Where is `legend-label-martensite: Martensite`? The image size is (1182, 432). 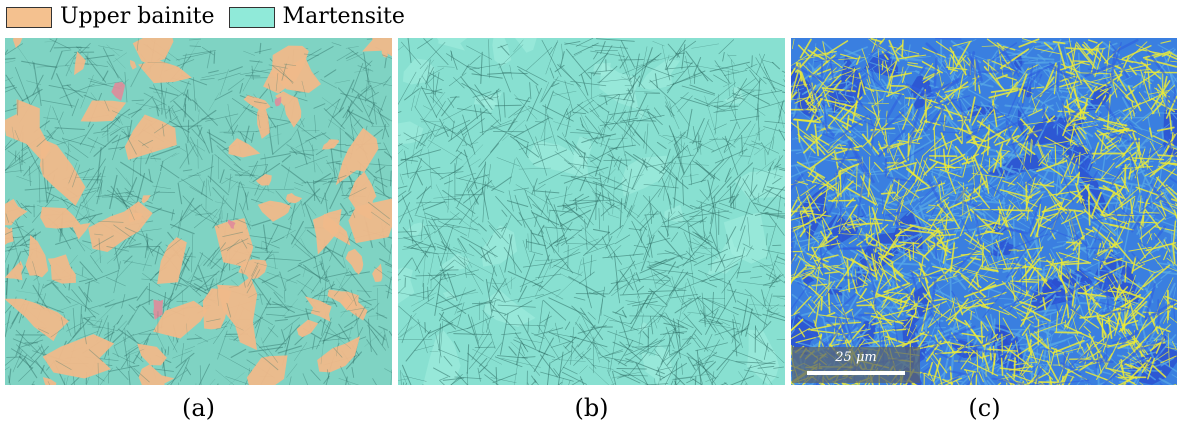
legend-label-martensite: Martensite is located at coordinates (343, 16).